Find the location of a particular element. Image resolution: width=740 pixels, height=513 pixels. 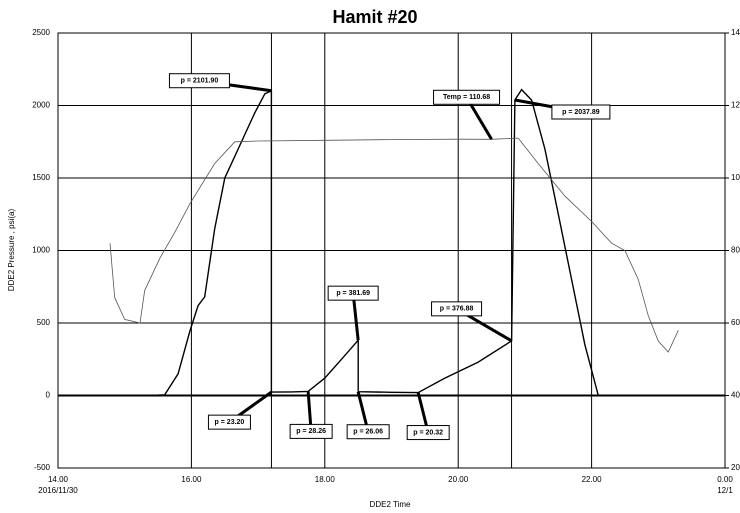

y-tick-label: 500 is located at coordinates (44, 322).